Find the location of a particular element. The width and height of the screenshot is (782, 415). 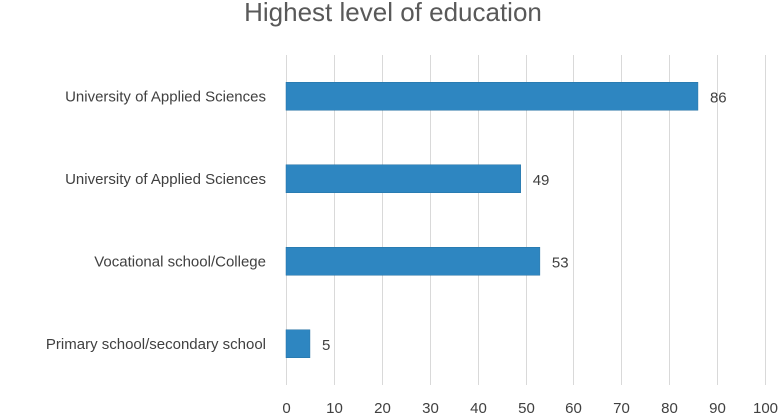

chart-title: Highest level of education is located at coordinates (393, 13).